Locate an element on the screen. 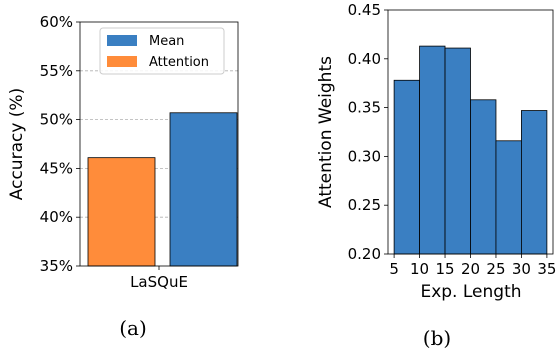 Image resolution: width=557 pixels, height=353 pixels. x-tick-label: 15 is located at coordinates (444, 269).